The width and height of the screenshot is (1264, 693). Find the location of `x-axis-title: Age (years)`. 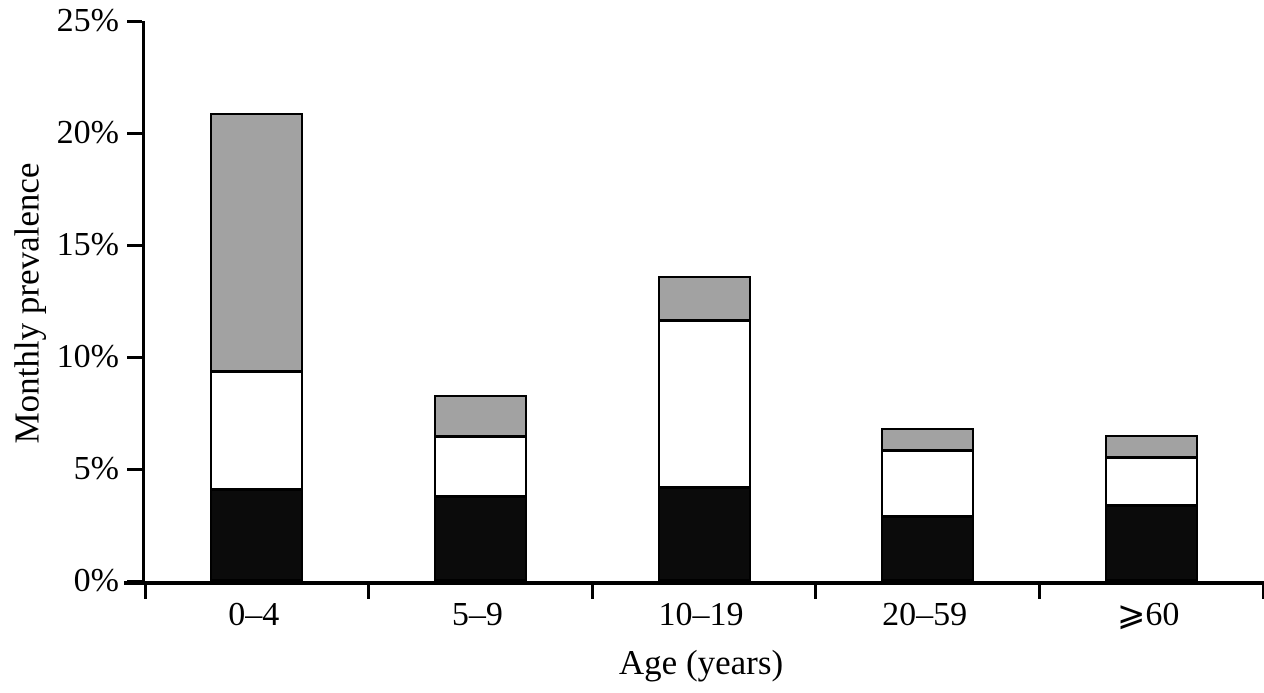

x-axis-title: Age (years) is located at coordinates (701, 662).